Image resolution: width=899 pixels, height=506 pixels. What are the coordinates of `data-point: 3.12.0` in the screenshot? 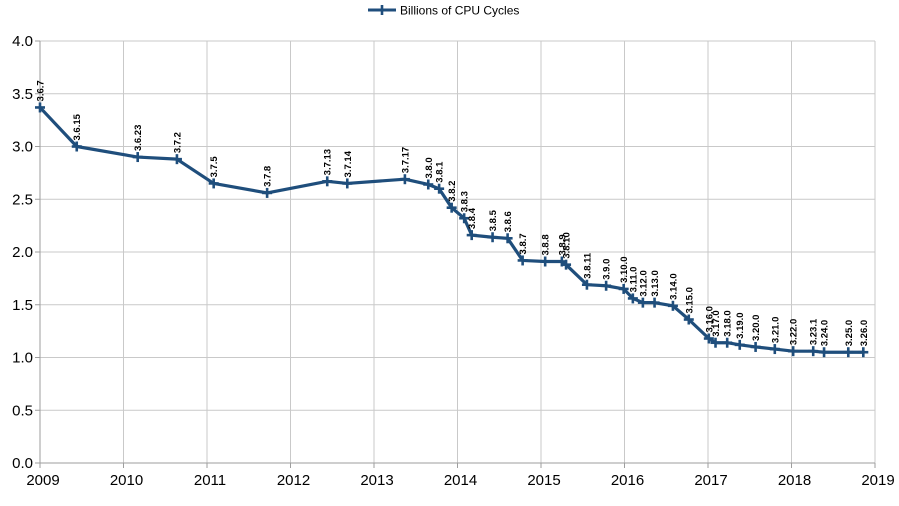 It's located at (643, 289).